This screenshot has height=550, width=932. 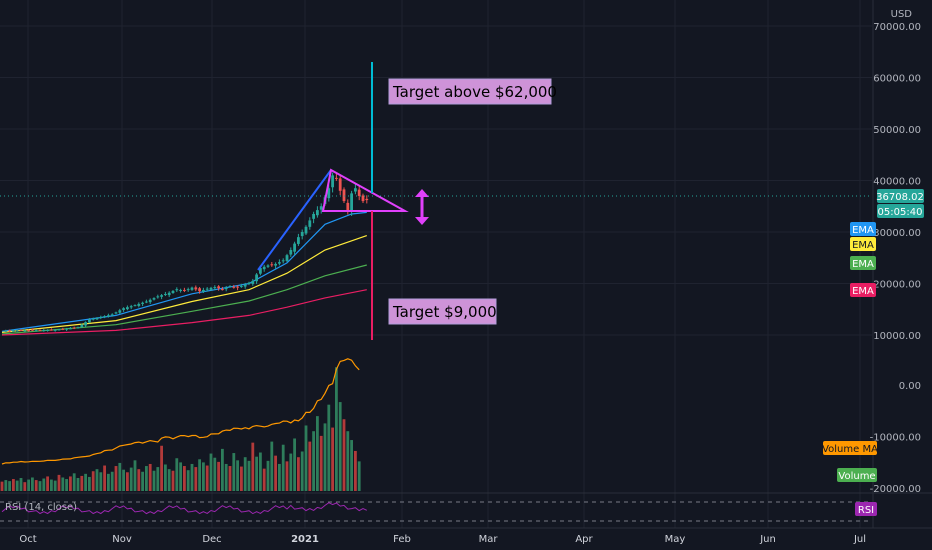 What do you see at coordinates (902, 14) in the screenshot?
I see `currency-label: USD` at bounding box center [902, 14].